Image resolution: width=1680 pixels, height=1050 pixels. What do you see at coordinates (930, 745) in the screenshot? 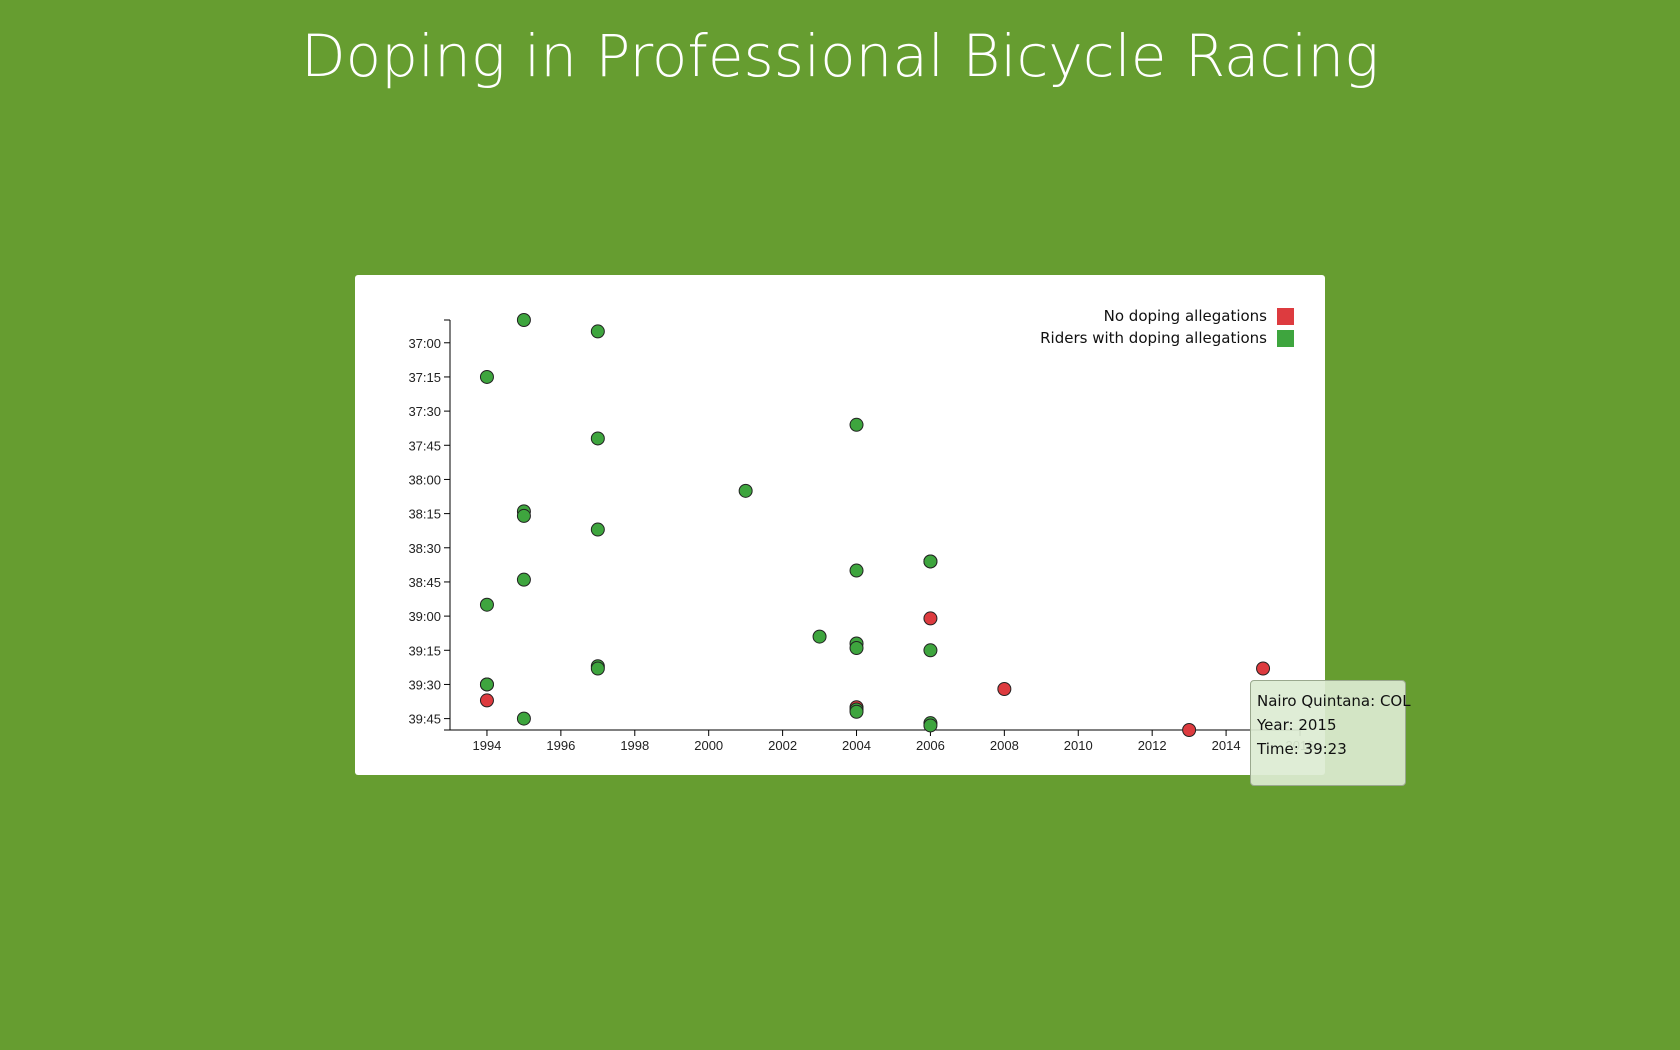
I see `x-tick-label: 2006` at bounding box center [930, 745].